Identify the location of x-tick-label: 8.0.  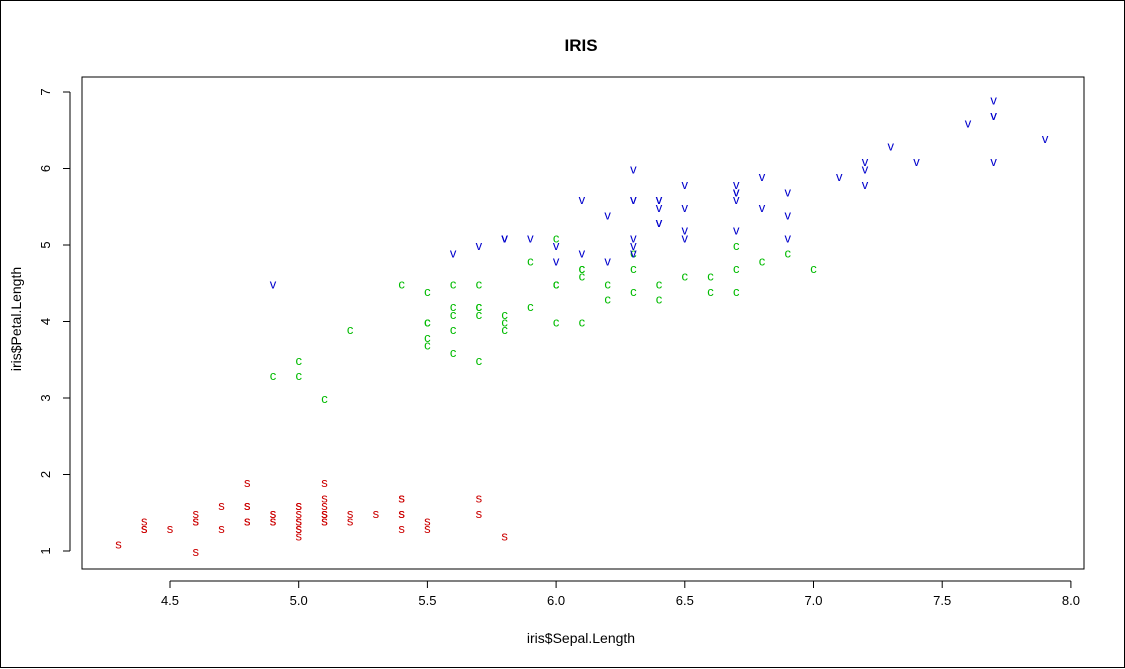
(1071, 600).